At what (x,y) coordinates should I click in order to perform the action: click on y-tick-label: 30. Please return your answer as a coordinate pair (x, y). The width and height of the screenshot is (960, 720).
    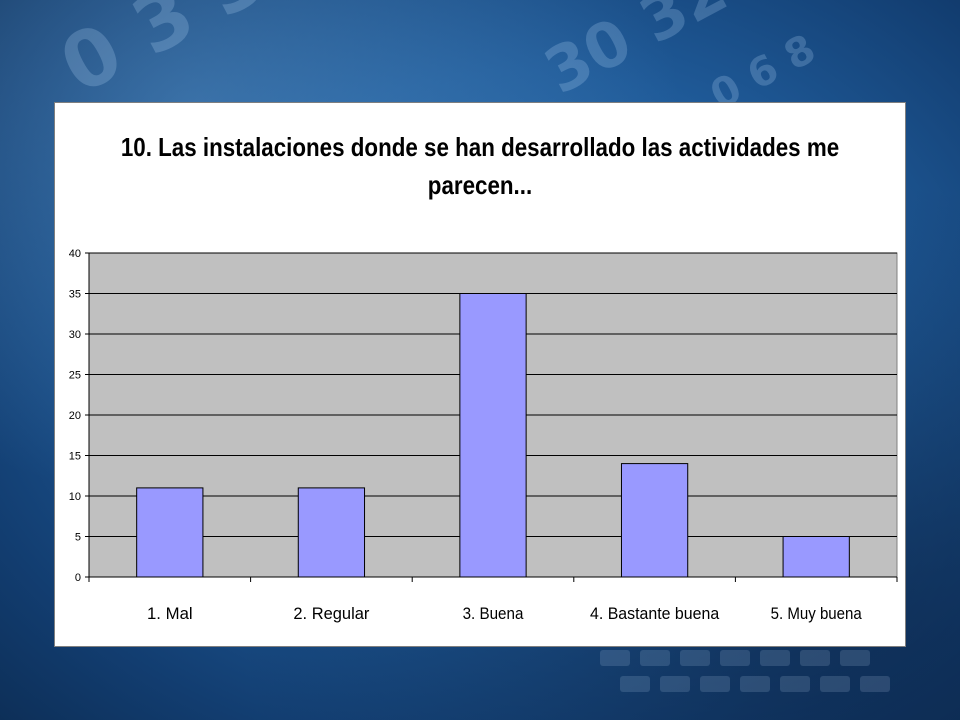
    Looking at the image, I should click on (75, 335).